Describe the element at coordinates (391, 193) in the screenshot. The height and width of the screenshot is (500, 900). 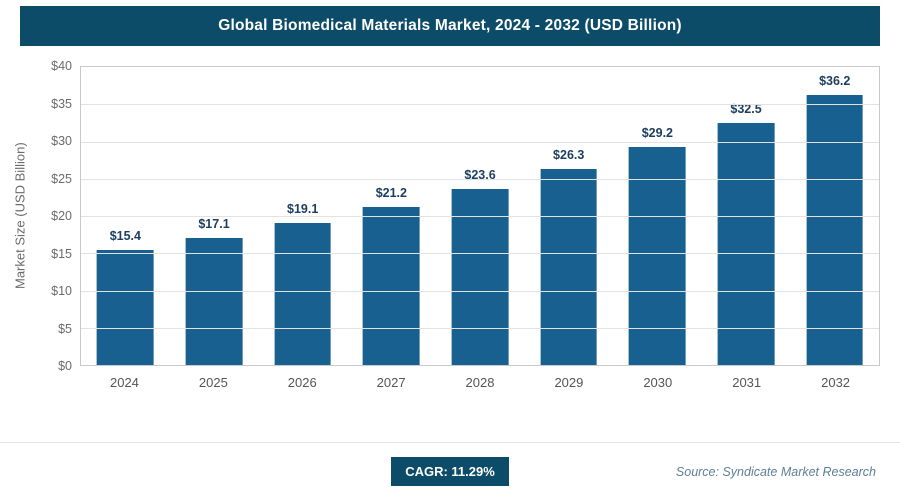
I see `bar-value-label: $21.2` at that location.